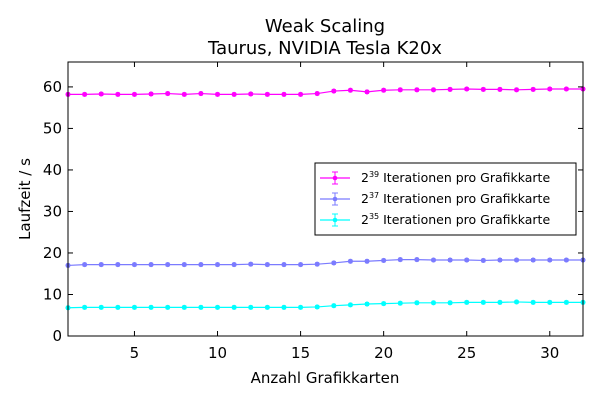 This screenshot has width=600, height=400. What do you see at coordinates (52, 128) in the screenshot?
I see `y-tick-label: 50` at bounding box center [52, 128].